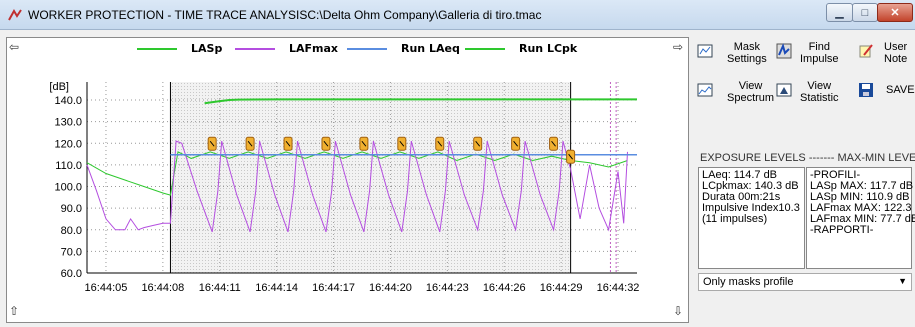 The image size is (915, 327). I want to click on scroll-up-arrow-icon: ⇧, so click(14, 311).